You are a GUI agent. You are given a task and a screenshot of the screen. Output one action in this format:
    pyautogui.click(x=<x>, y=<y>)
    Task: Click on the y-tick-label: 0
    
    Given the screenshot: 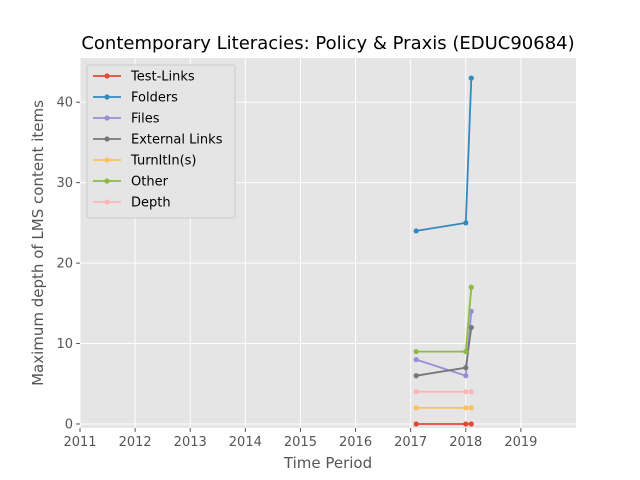 What is the action you would take?
    pyautogui.click(x=69, y=424)
    